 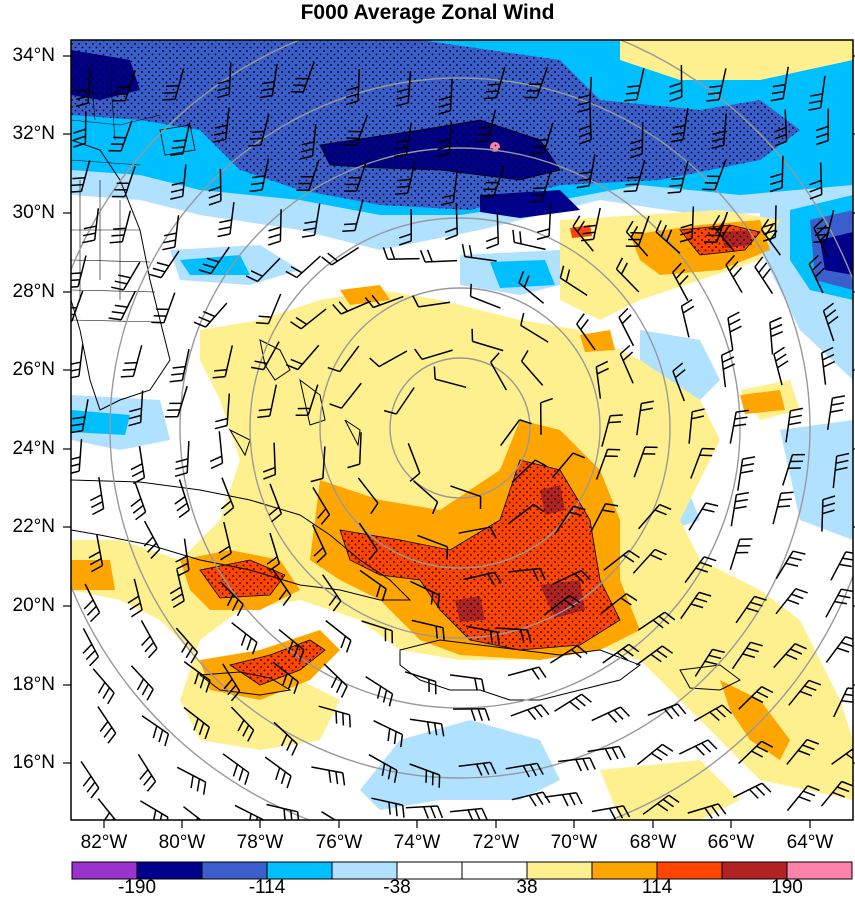 I want to click on lat-label-28: 28°N, so click(x=33, y=291).